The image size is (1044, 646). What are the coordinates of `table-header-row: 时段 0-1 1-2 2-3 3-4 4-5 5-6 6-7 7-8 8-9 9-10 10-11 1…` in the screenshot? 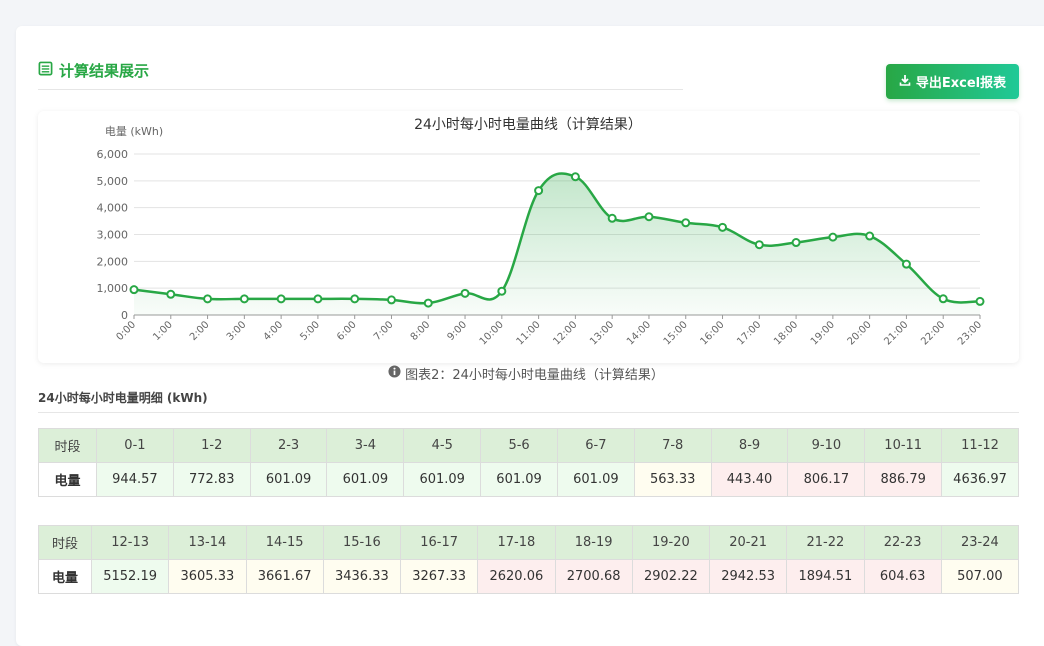 It's located at (528, 445).